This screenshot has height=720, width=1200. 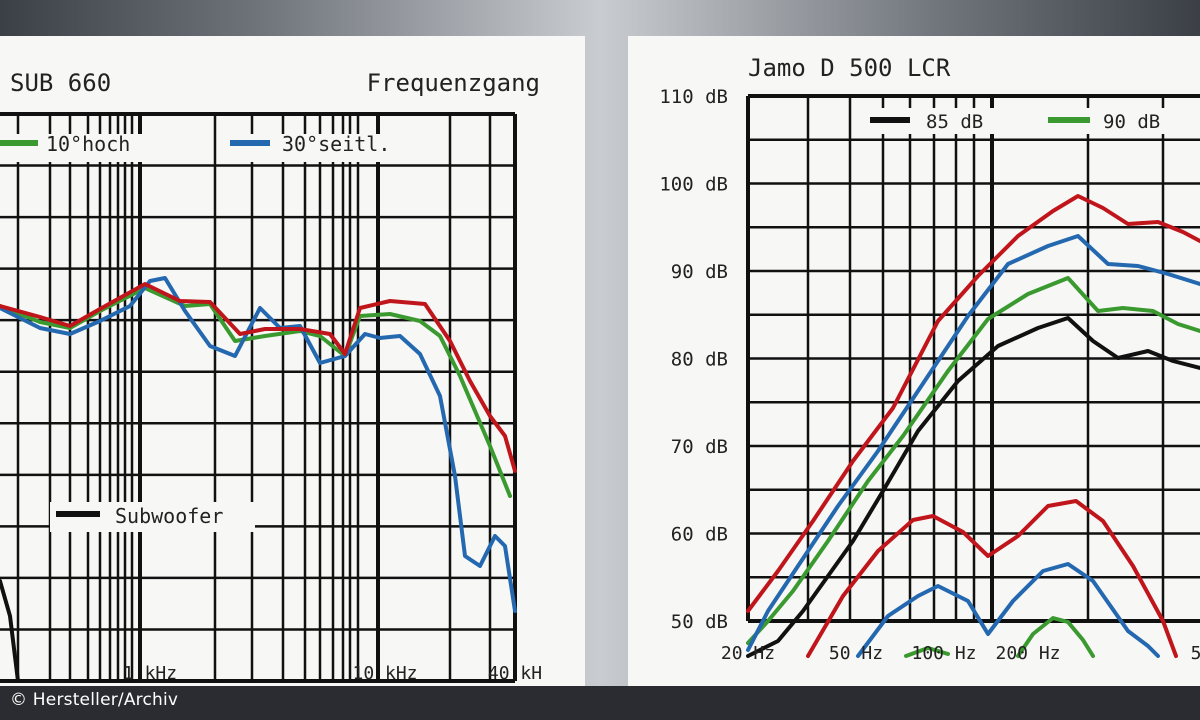 What do you see at coordinates (258, 377) in the screenshot?
I see `series-line-red` at bounding box center [258, 377].